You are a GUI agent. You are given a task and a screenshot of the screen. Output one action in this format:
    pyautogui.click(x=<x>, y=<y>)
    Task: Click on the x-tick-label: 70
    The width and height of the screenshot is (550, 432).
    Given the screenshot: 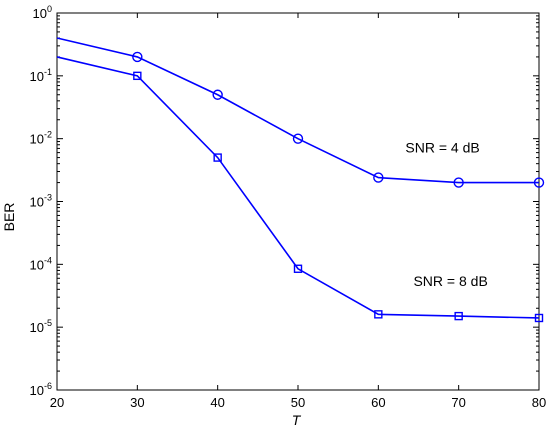 What is the action you would take?
    pyautogui.click(x=458, y=402)
    